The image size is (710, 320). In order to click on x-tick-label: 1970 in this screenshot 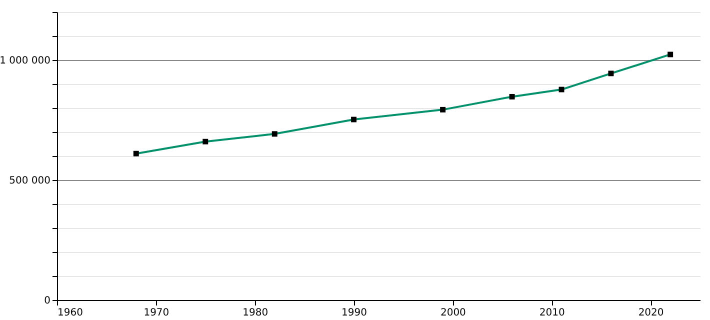, I will do `click(157, 313)`.